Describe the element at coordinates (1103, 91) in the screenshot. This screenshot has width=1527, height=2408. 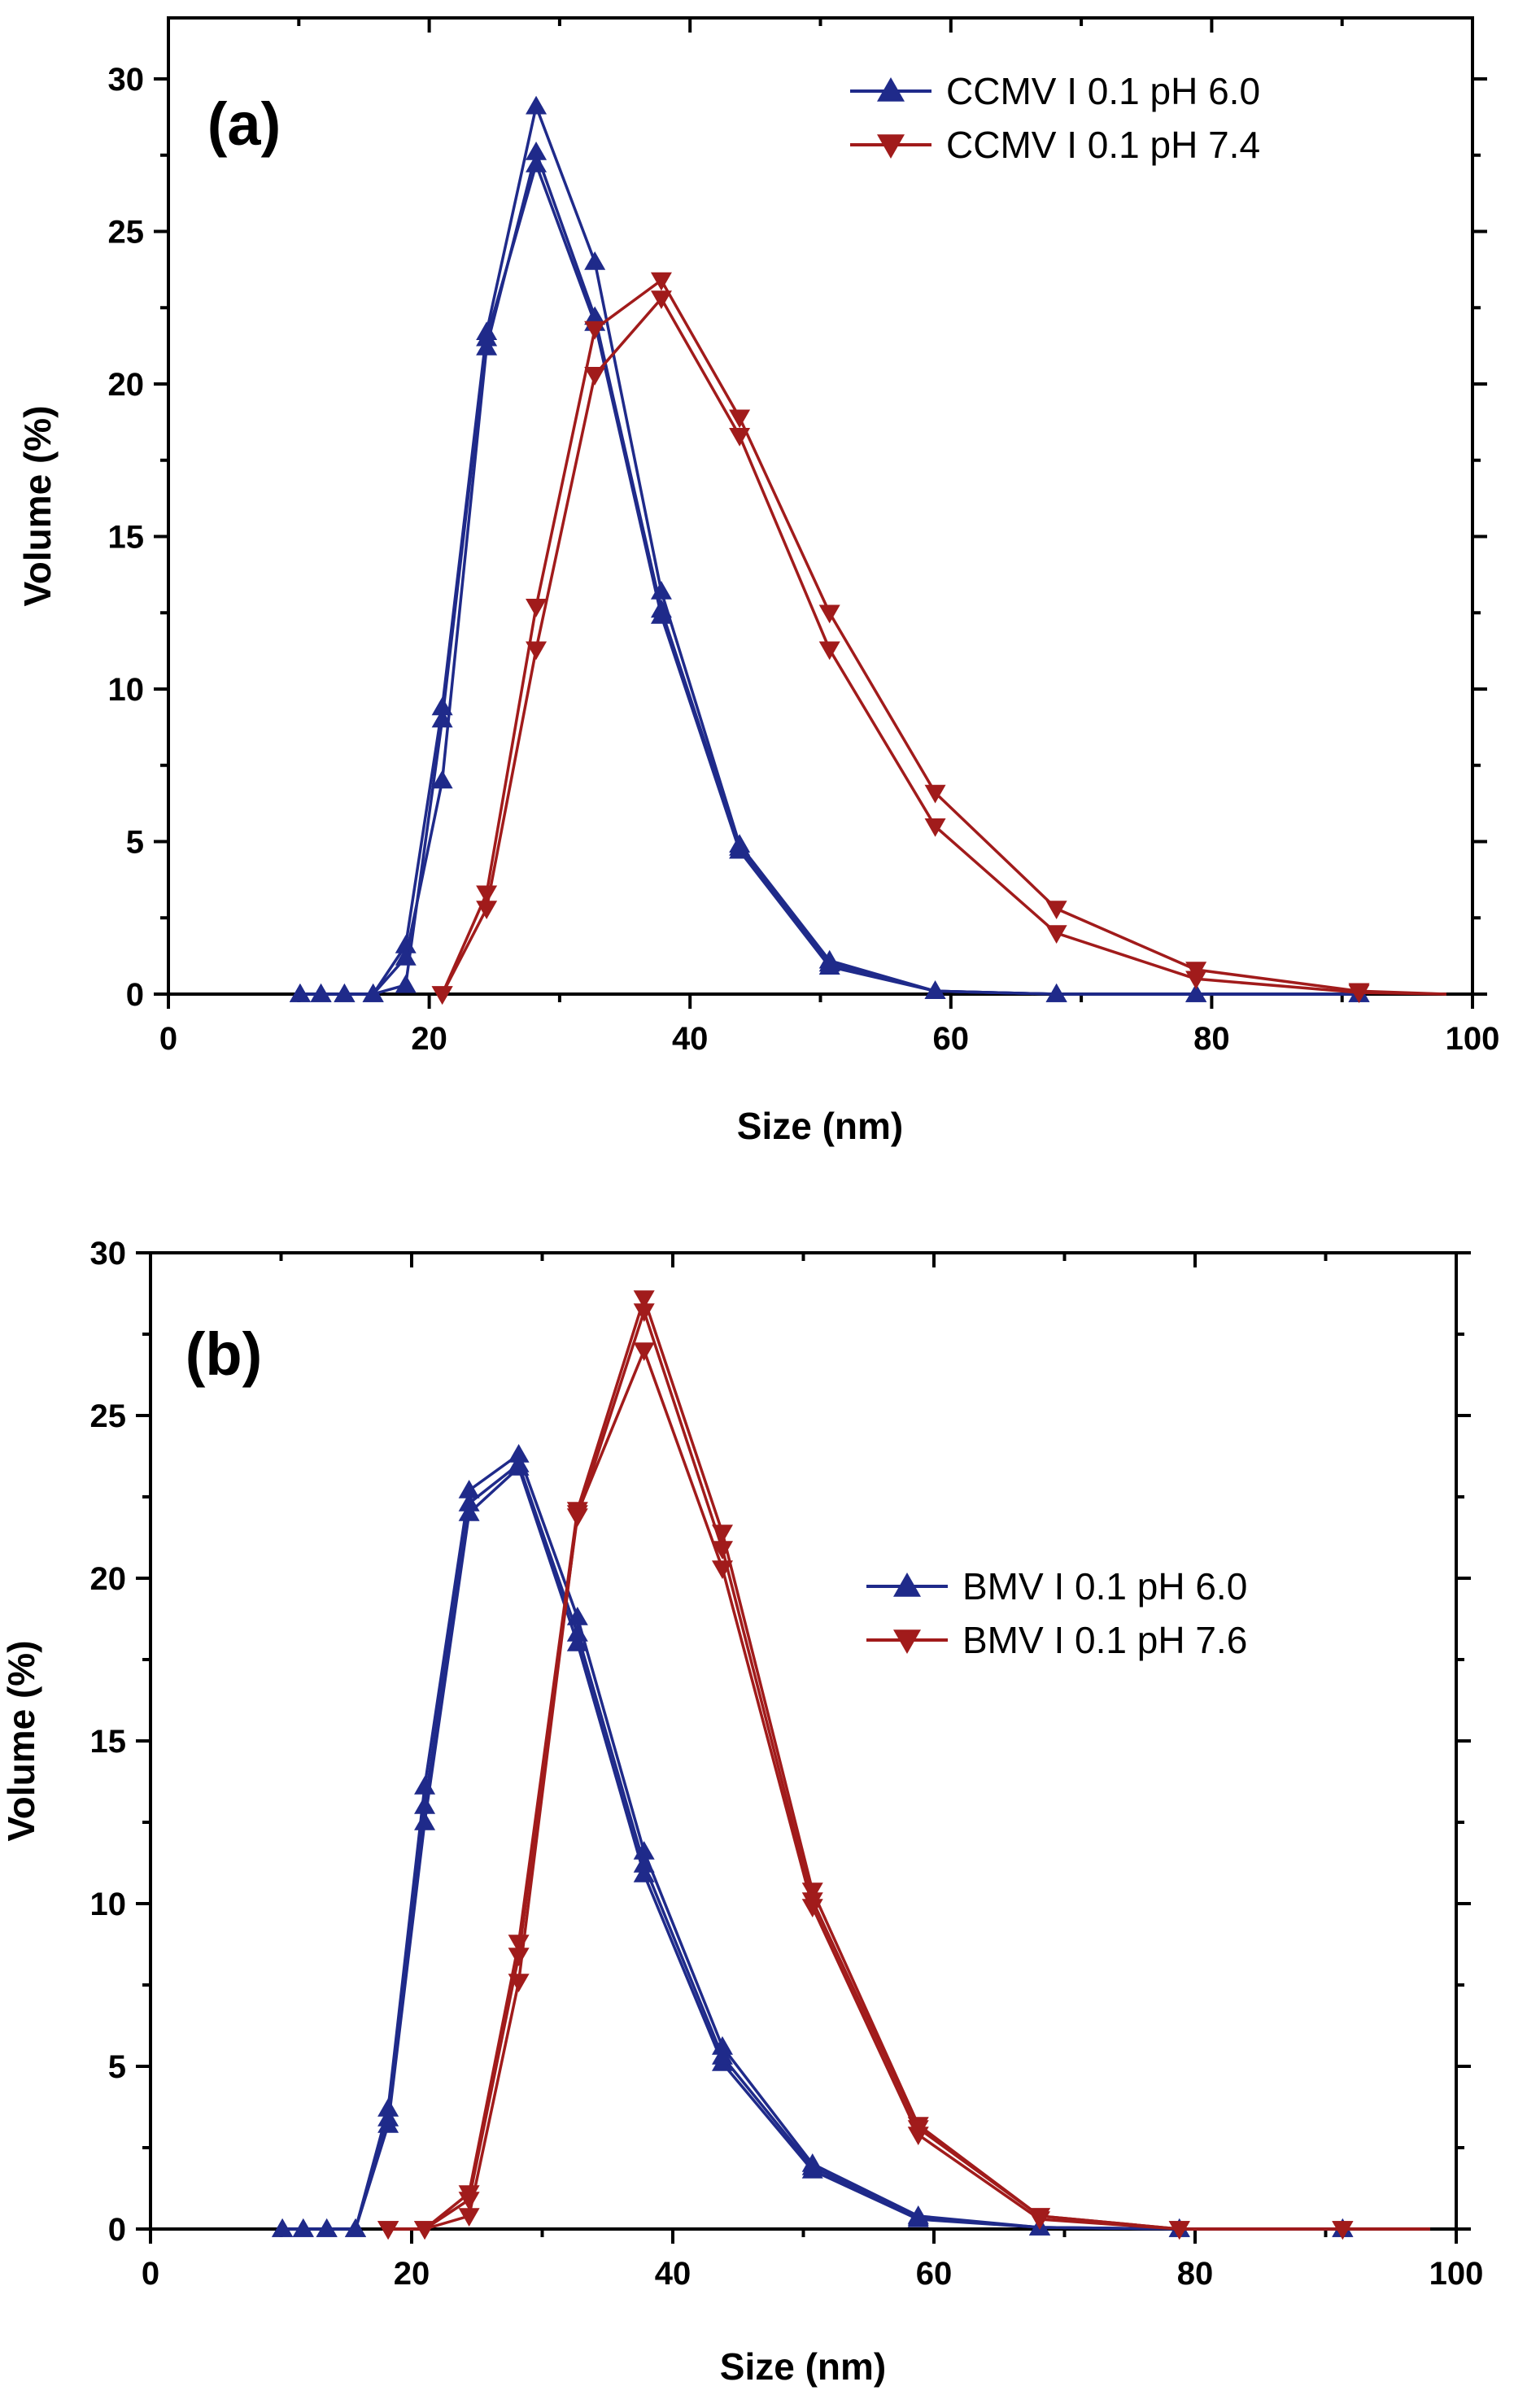
I see `legend-label: CCMV I 0.1 pH 6.0` at that location.